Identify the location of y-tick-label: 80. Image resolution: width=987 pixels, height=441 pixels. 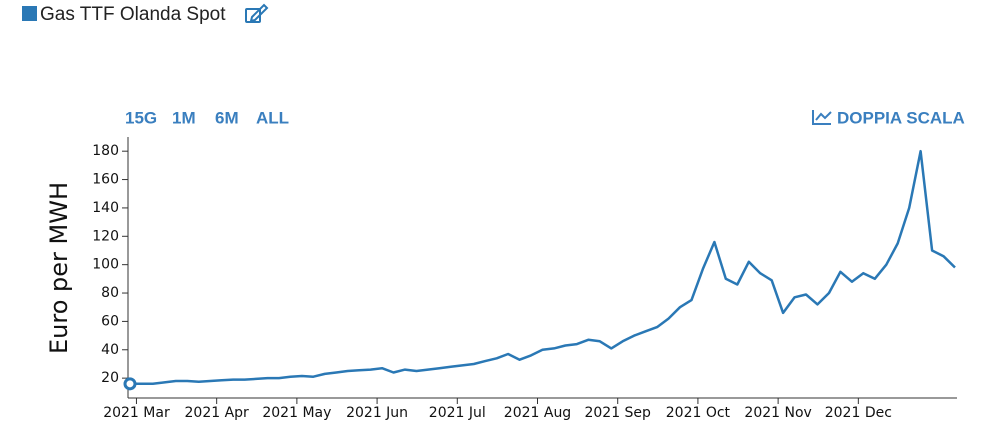
(110, 293).